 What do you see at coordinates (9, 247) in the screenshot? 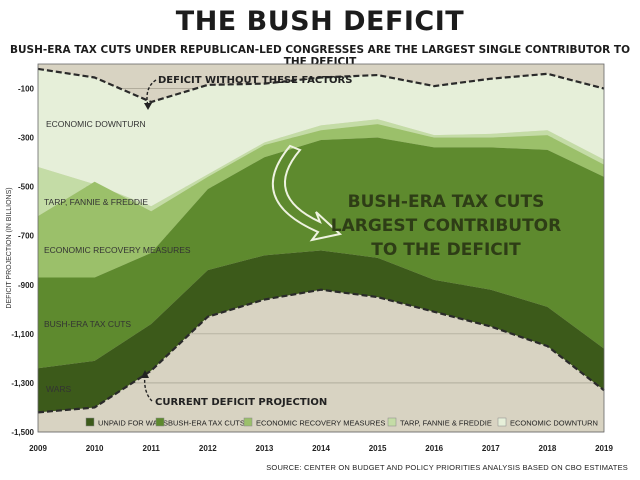
I see `y-axis-label: DEFICIT PROJECTION (IN BILLIONS)` at bounding box center [9, 247].